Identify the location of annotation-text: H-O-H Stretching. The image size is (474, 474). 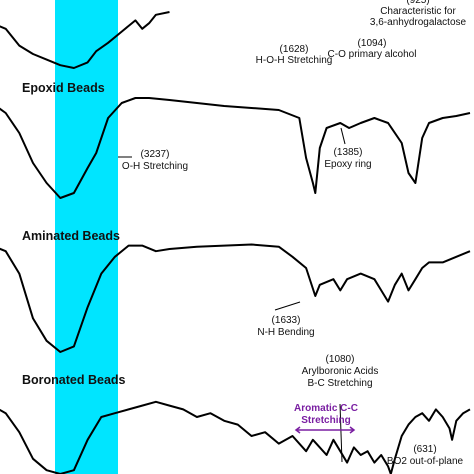
(294, 60).